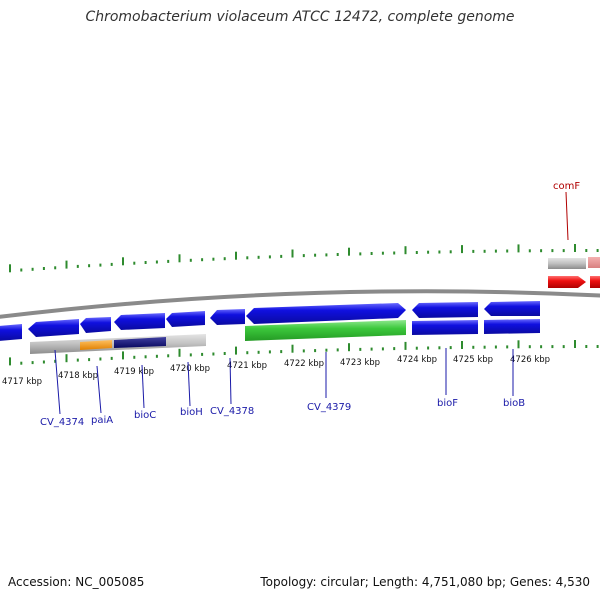 The width and height of the screenshot is (600, 600). What do you see at coordinates (445, 310) in the screenshot?
I see `gene-arrow-biof` at bounding box center [445, 310].